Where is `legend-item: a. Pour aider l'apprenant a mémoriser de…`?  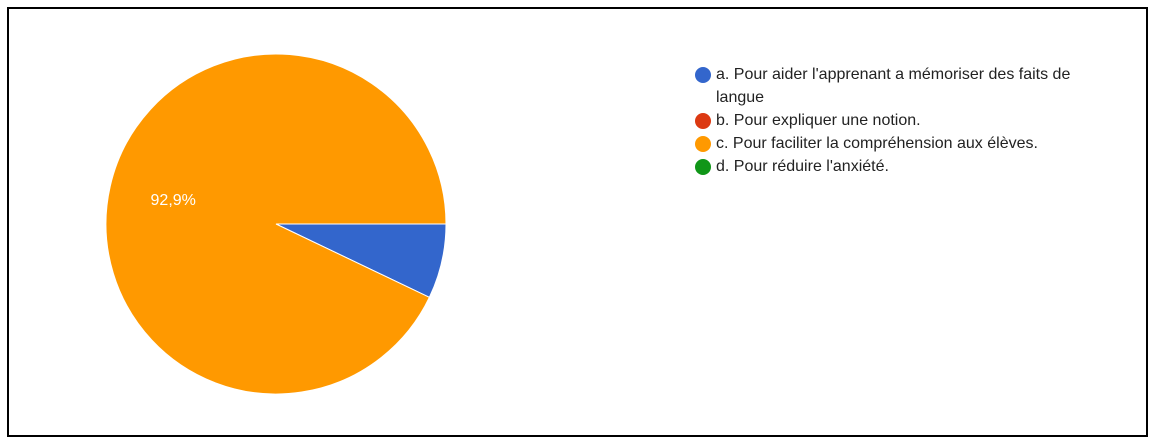
legend-item: a. Pour aider l'apprenant a mémoriser de… is located at coordinates (898, 86).